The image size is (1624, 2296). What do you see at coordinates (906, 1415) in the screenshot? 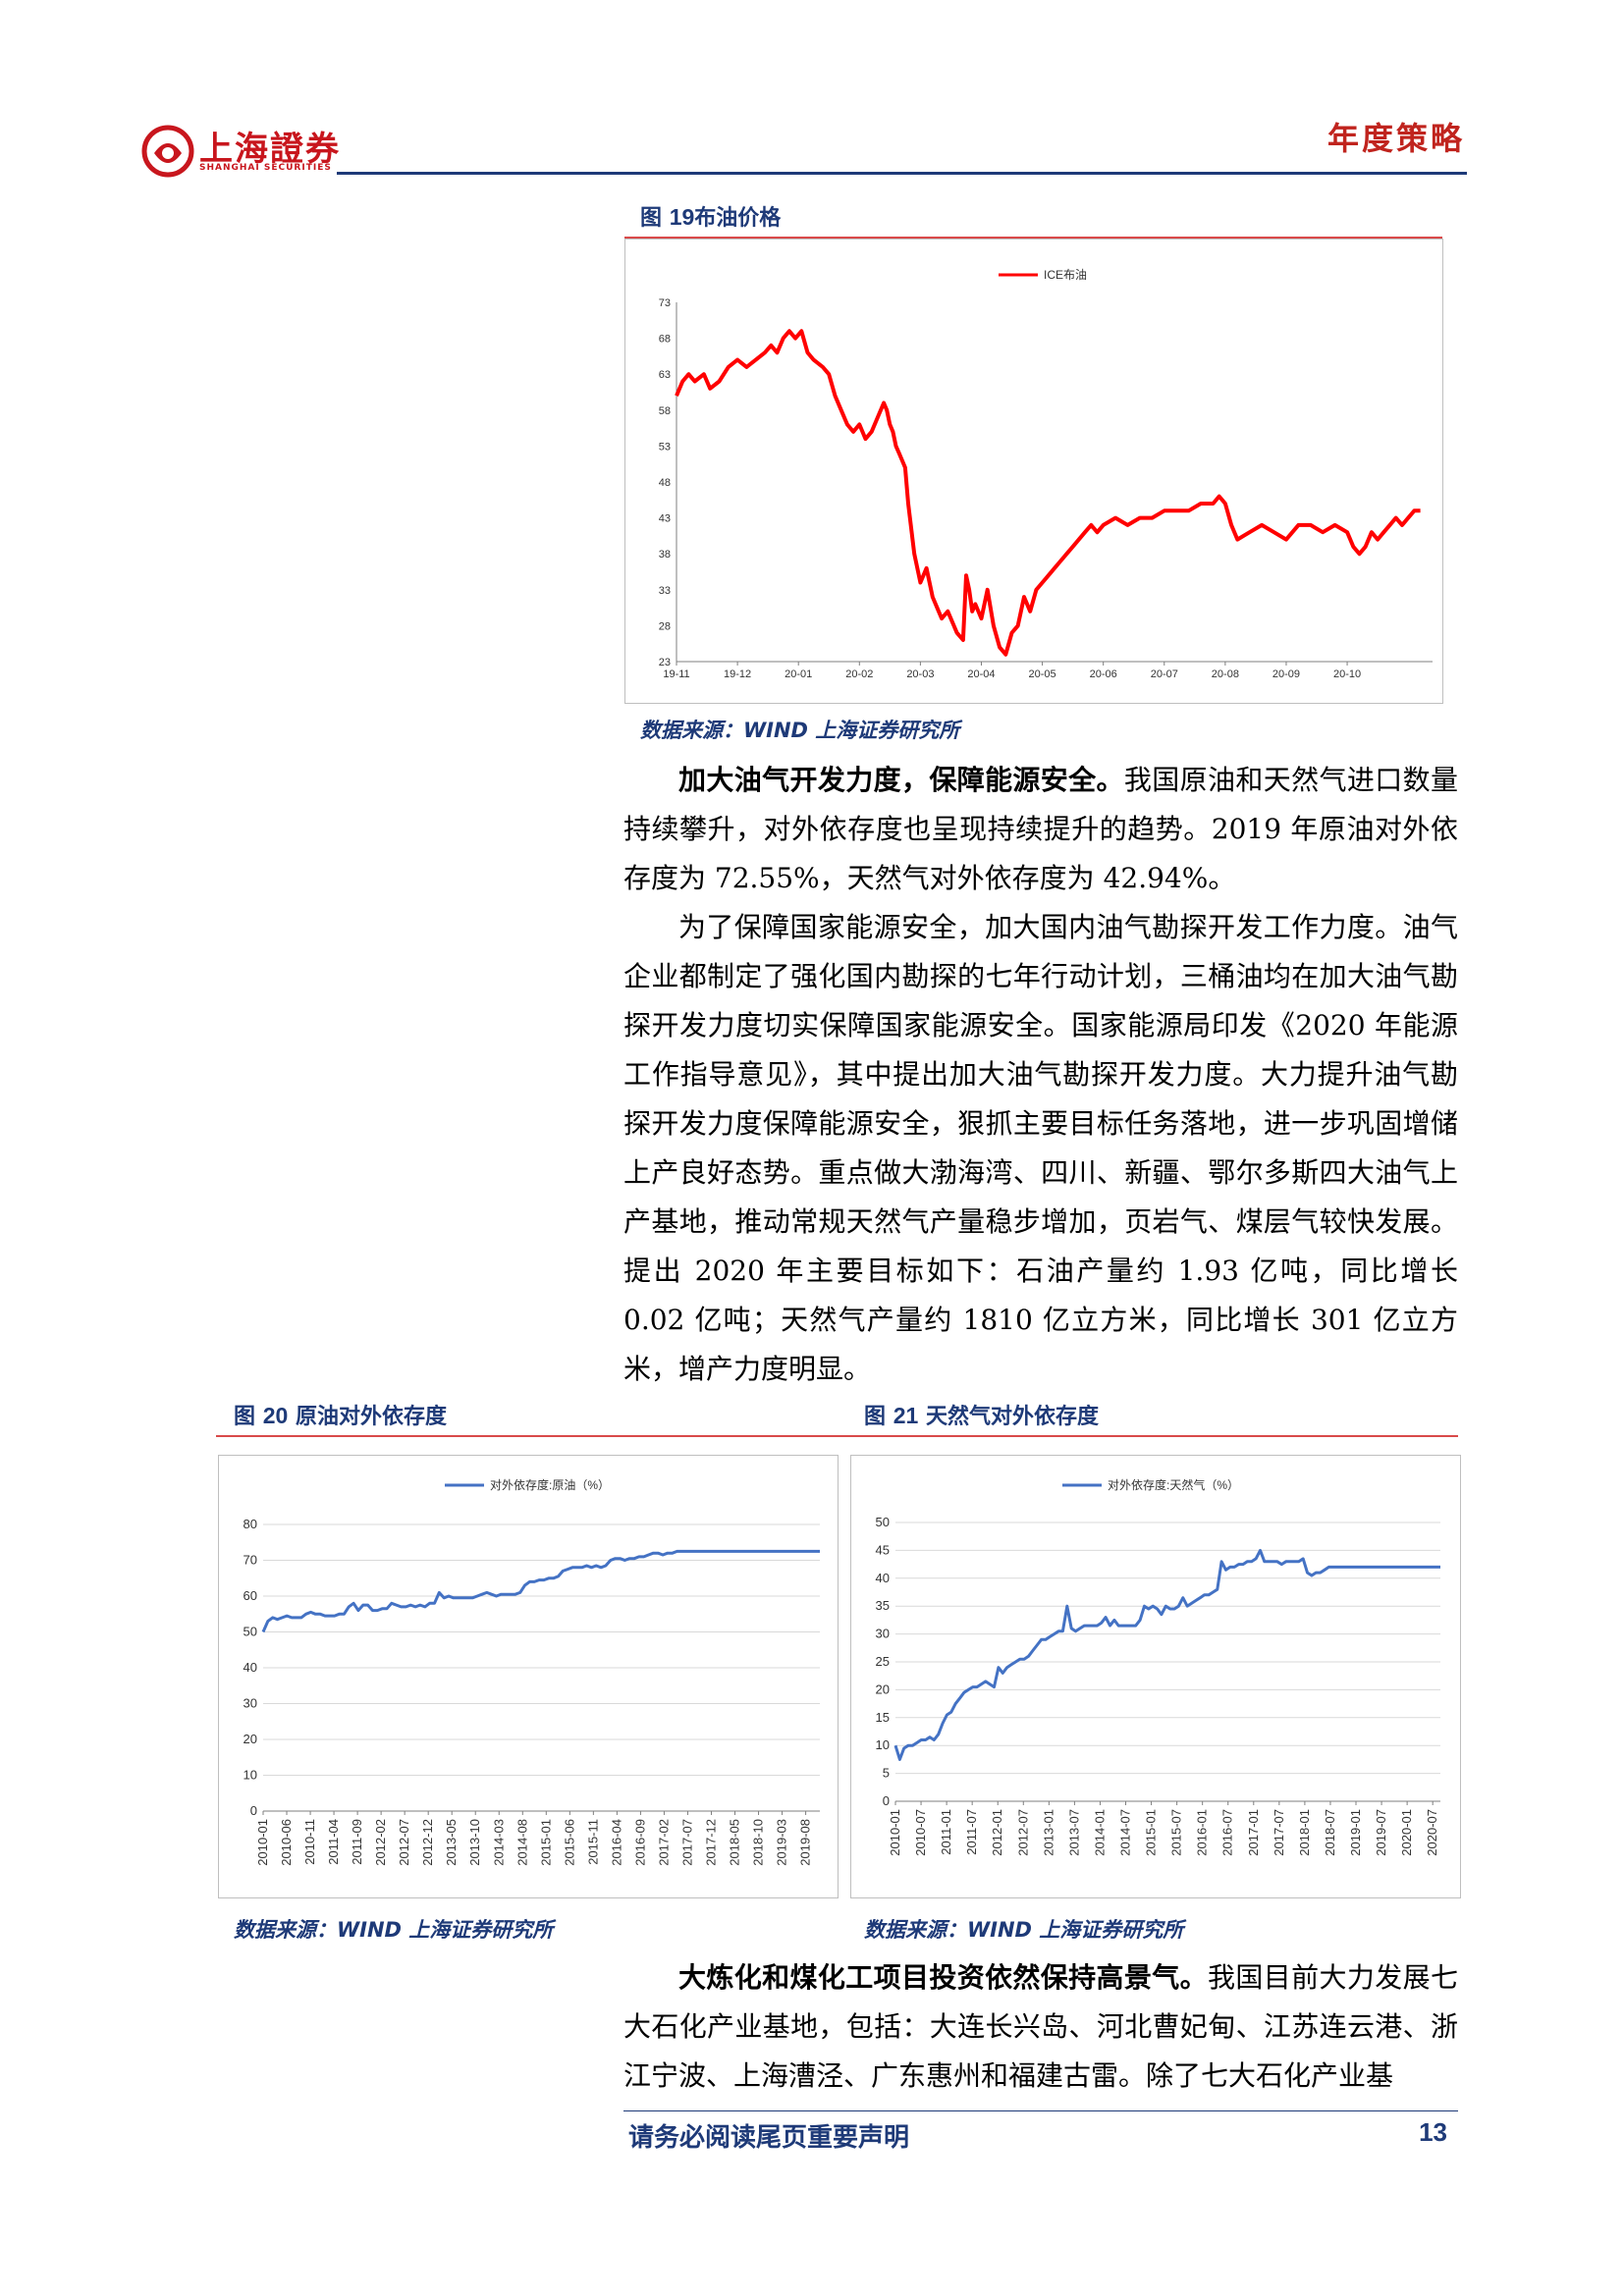
I see `figure21-number: 21` at bounding box center [906, 1415].